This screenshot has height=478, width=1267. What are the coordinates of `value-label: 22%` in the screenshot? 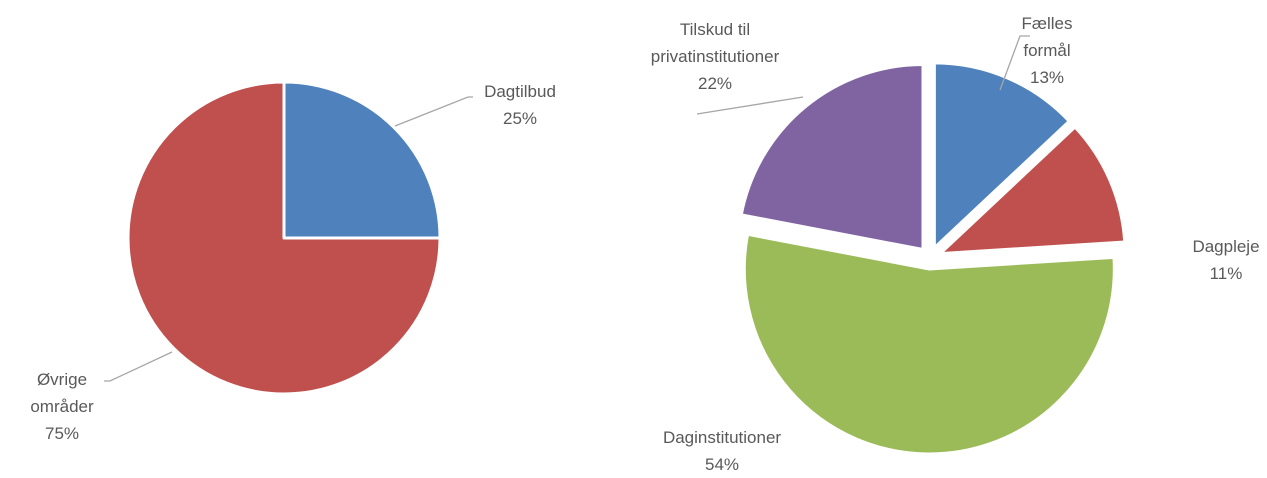 It's located at (715, 83).